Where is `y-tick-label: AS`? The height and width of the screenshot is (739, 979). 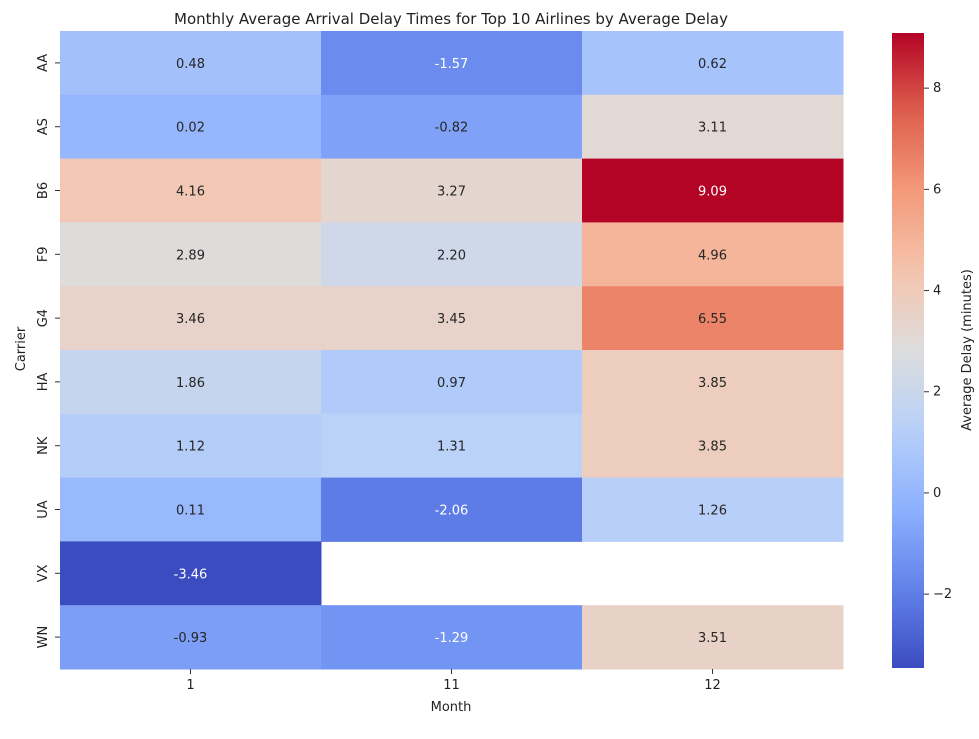
y-tick-label: AS is located at coordinates (43, 126).